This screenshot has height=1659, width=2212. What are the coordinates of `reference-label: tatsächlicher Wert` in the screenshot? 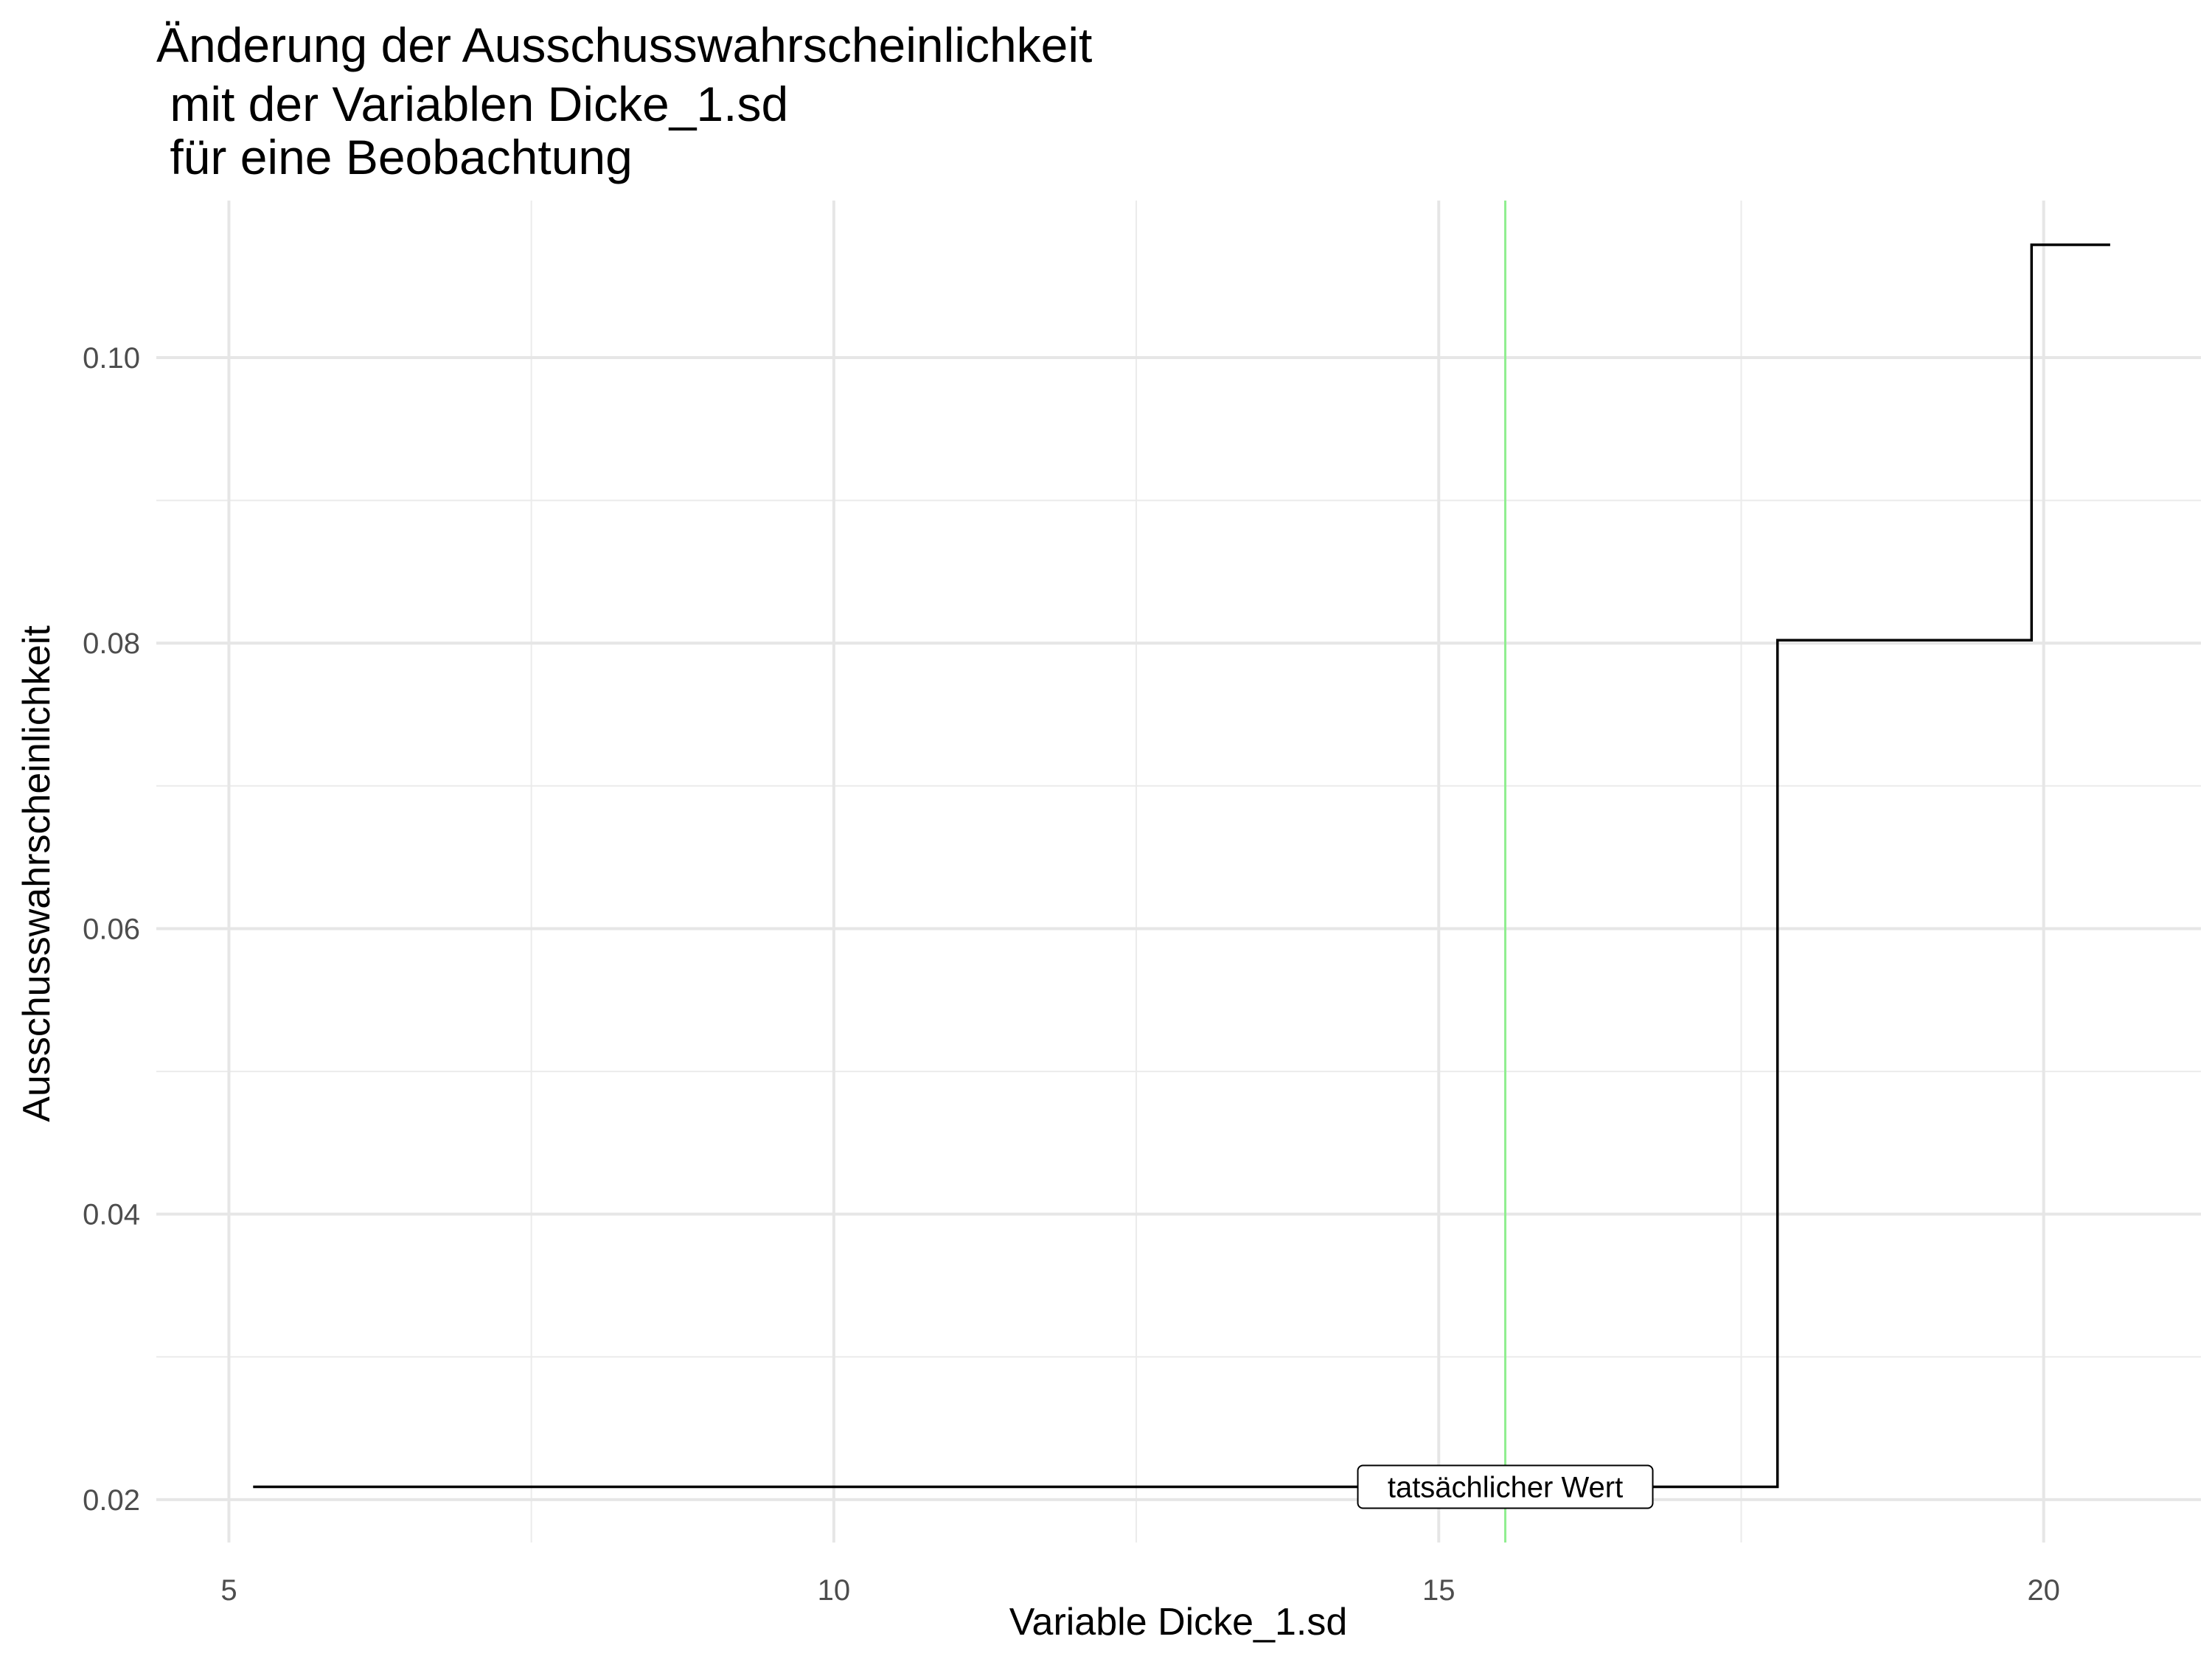 It's located at (1505, 1487).